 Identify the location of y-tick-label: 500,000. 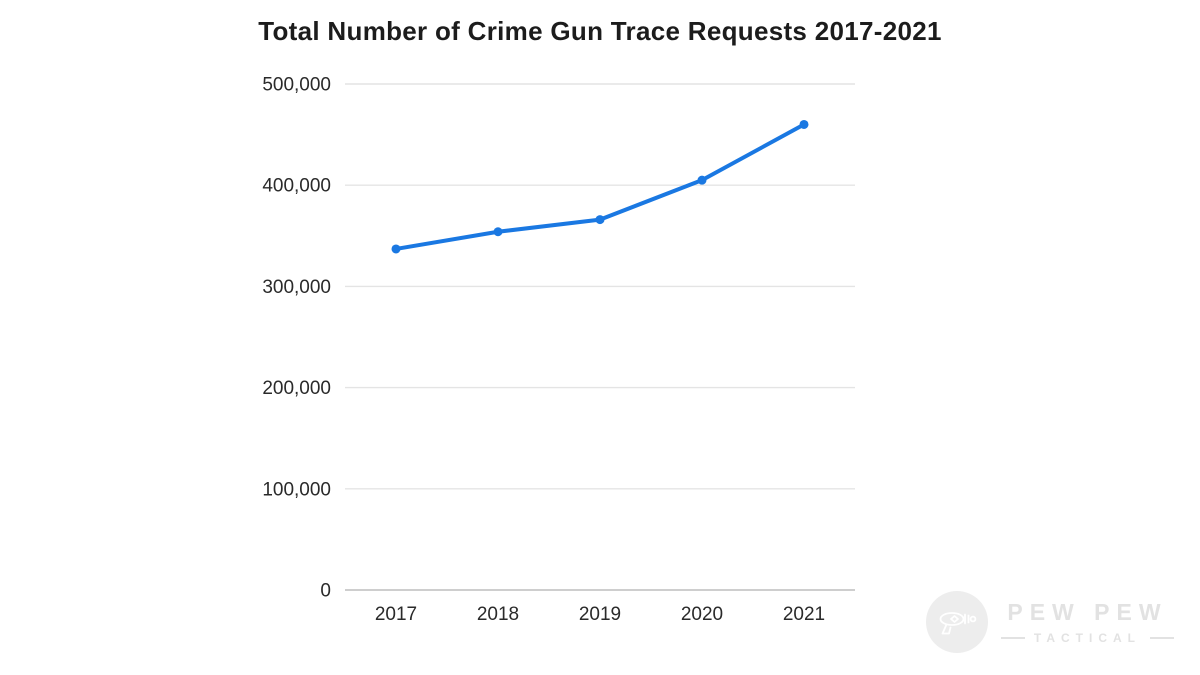
(296, 85).